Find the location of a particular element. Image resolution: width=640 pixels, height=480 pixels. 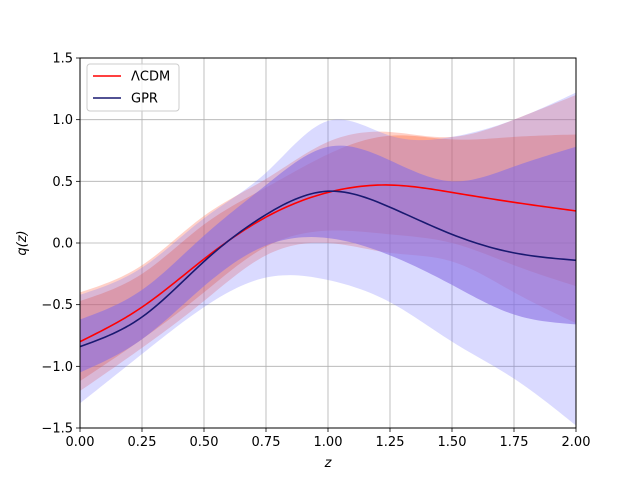

y-tick-label: 0.0 is located at coordinates (62, 244).